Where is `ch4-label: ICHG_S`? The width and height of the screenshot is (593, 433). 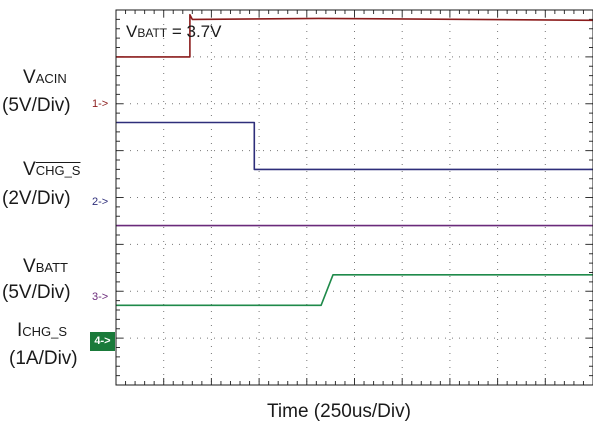 ch4-label: ICHG_S is located at coordinates (42, 330).